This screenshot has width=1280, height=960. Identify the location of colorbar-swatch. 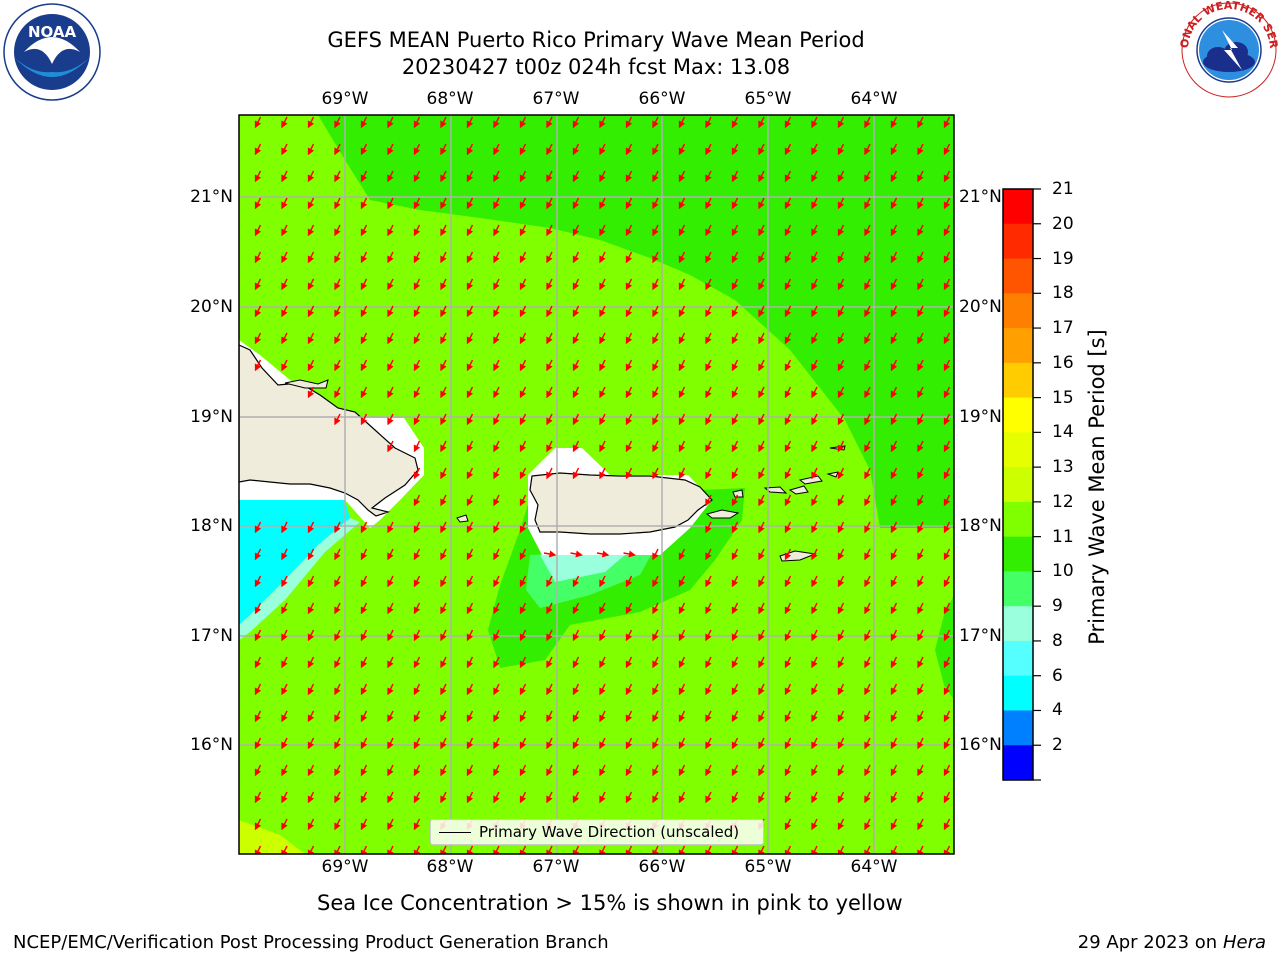
(1018, 207).